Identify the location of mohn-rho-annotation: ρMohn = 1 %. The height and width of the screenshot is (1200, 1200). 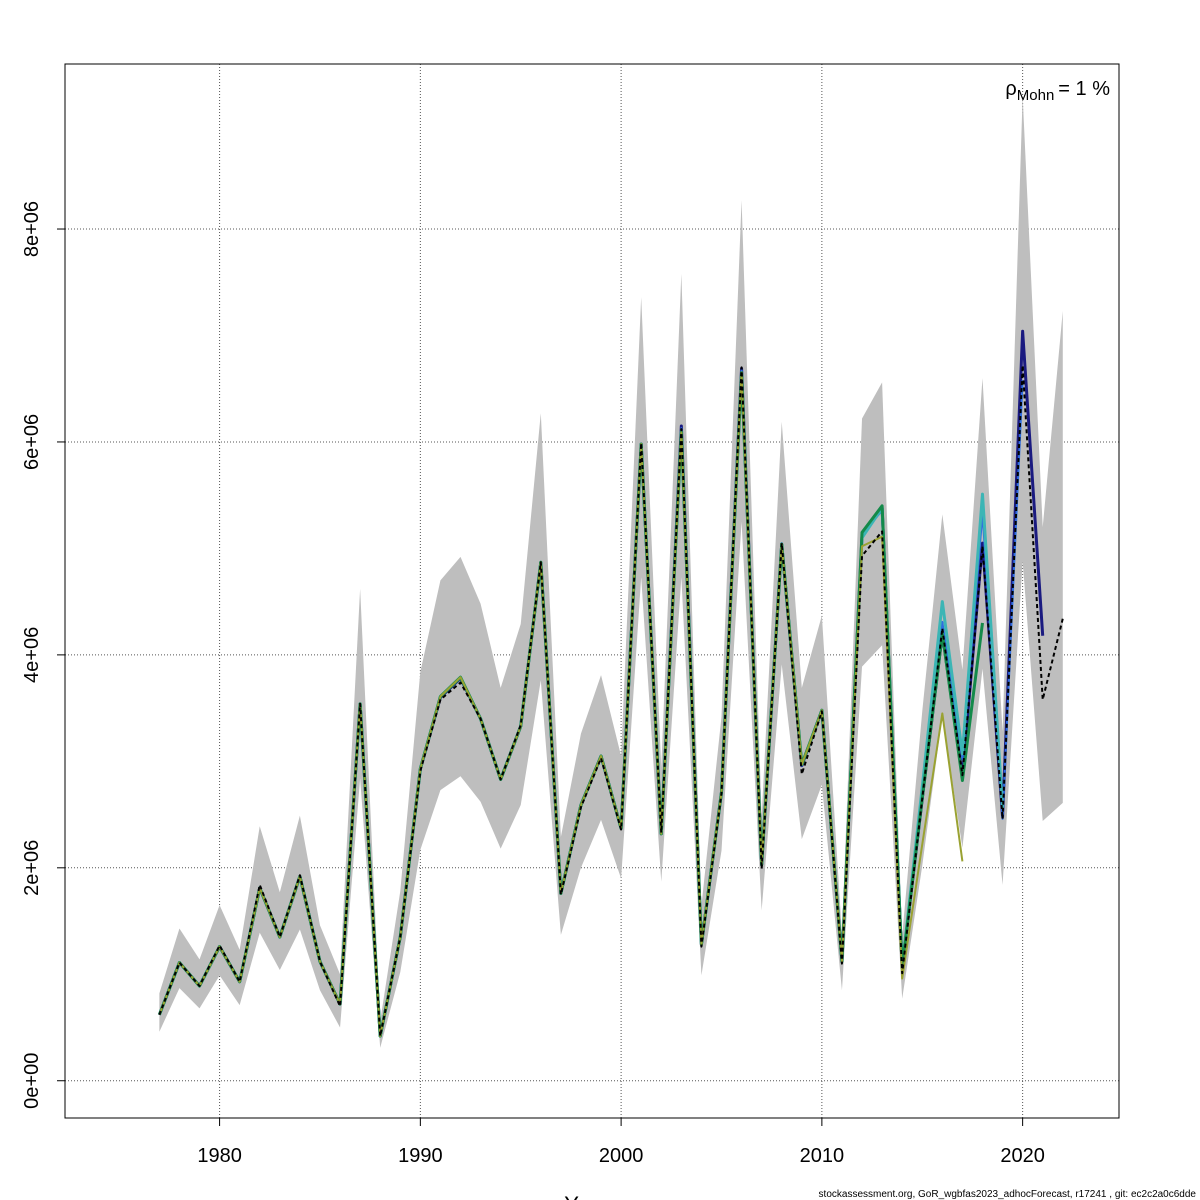
(1057, 91).